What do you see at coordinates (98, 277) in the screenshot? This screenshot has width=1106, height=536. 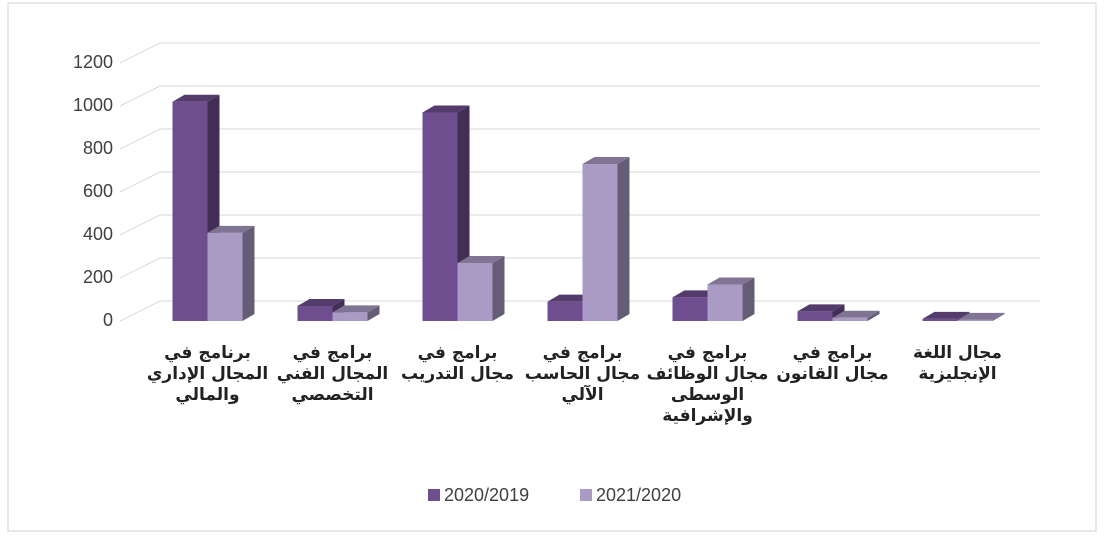 I see `y-tick-label: 200` at bounding box center [98, 277].